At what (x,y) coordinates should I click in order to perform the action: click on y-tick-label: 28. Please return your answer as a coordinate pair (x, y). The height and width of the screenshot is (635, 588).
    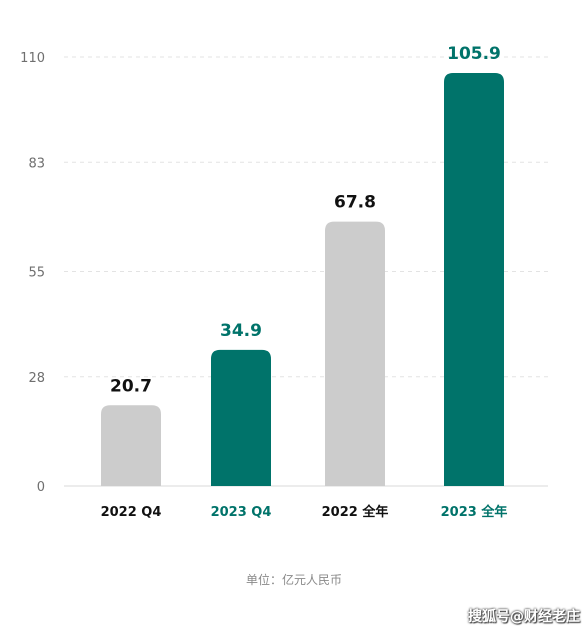
    Looking at the image, I should click on (36, 378).